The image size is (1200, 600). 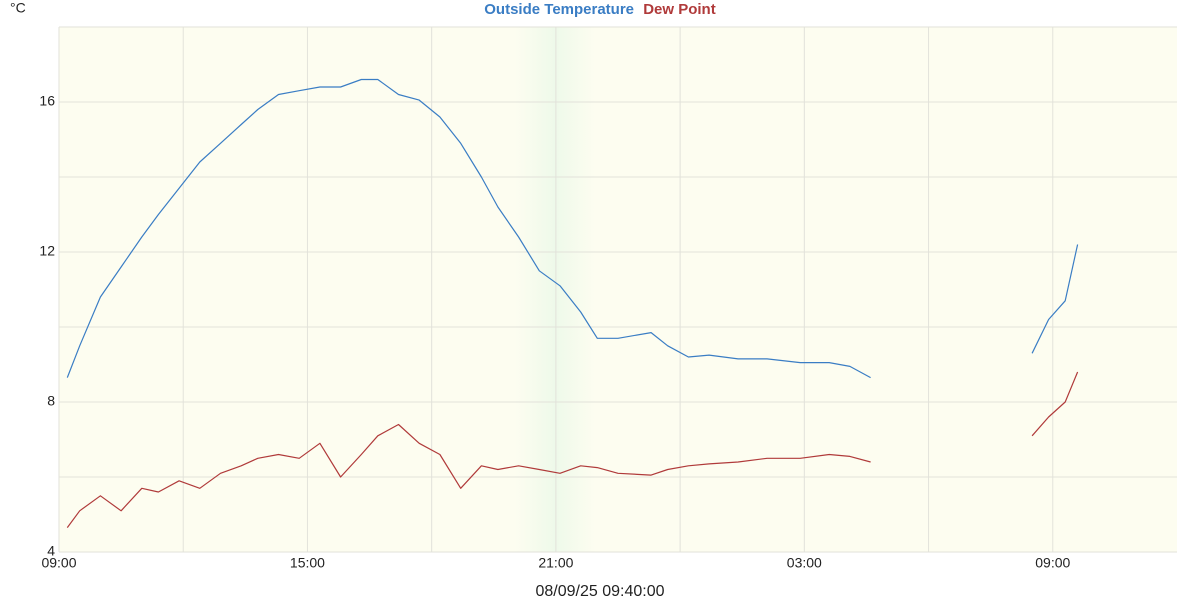 What do you see at coordinates (599, 591) in the screenshot?
I see `x-axis-label: 08/09/25 09:40:00` at bounding box center [599, 591].